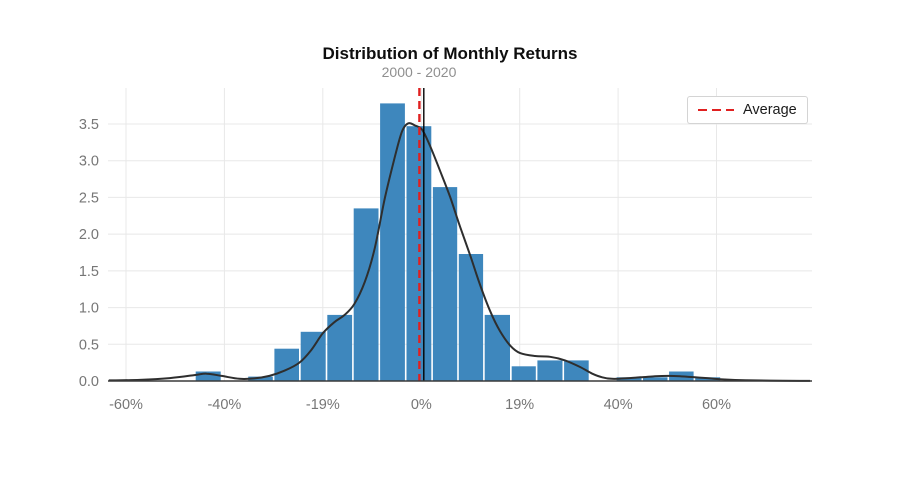 The image size is (910, 482). Describe the element at coordinates (716, 405) in the screenshot. I see `x-tick-label: 60%` at that location.